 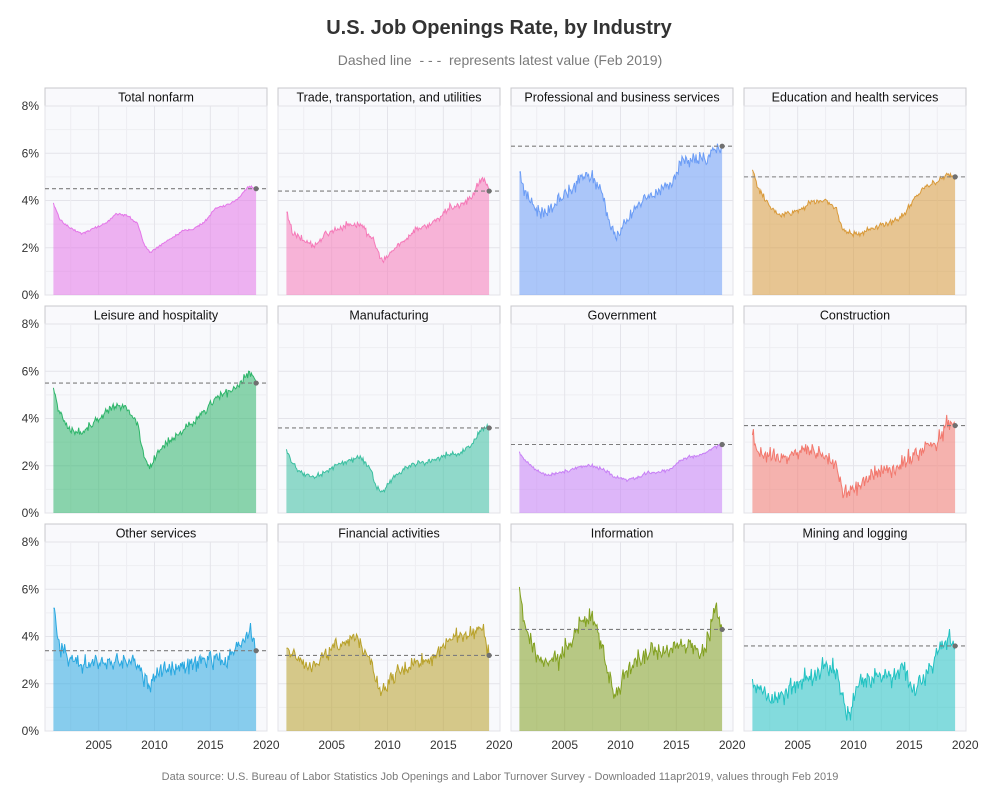 I want to click on panel-1: Trade, transportation, and utilities, so click(x=389, y=191).